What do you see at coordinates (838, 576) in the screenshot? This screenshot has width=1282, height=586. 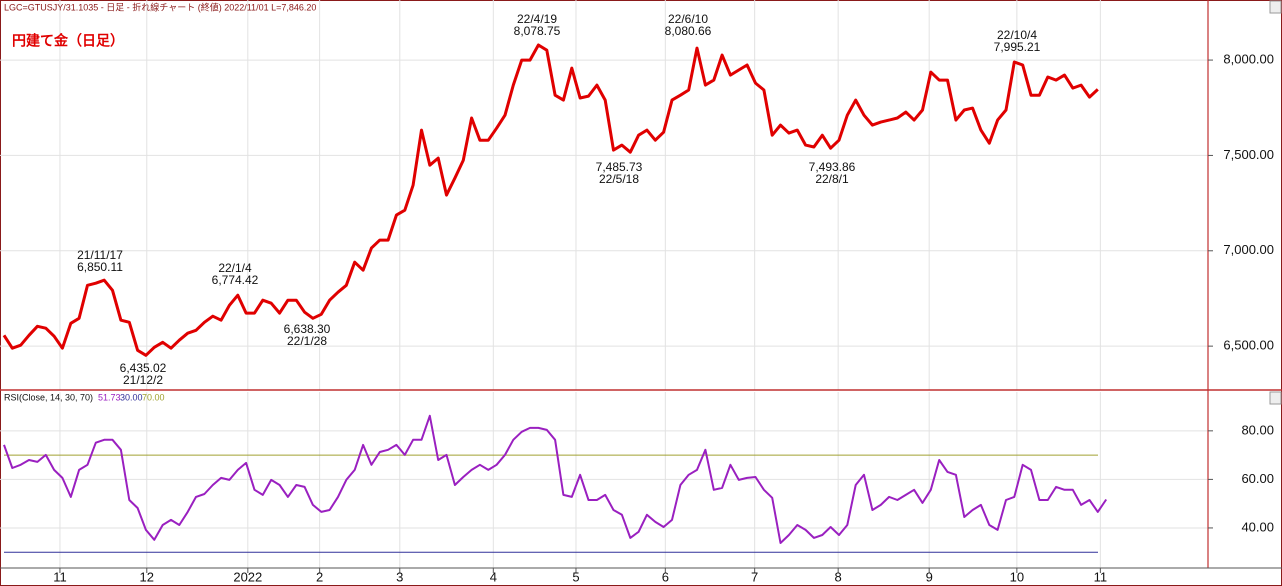 I see `x-tick-label: 8` at bounding box center [838, 576].